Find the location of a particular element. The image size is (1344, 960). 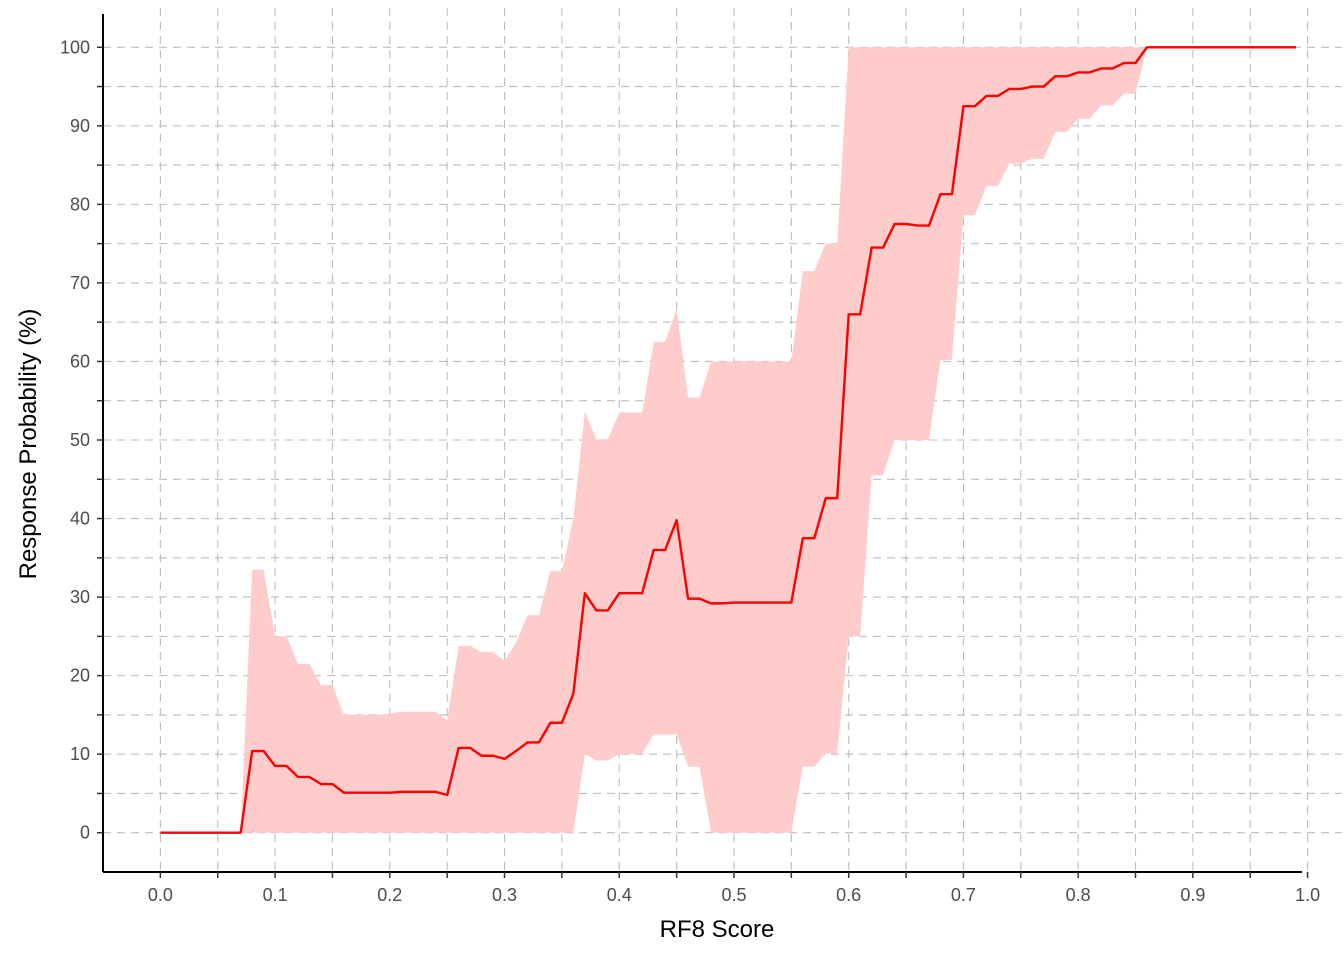

x-tick-label: 0.6 is located at coordinates (848, 895).